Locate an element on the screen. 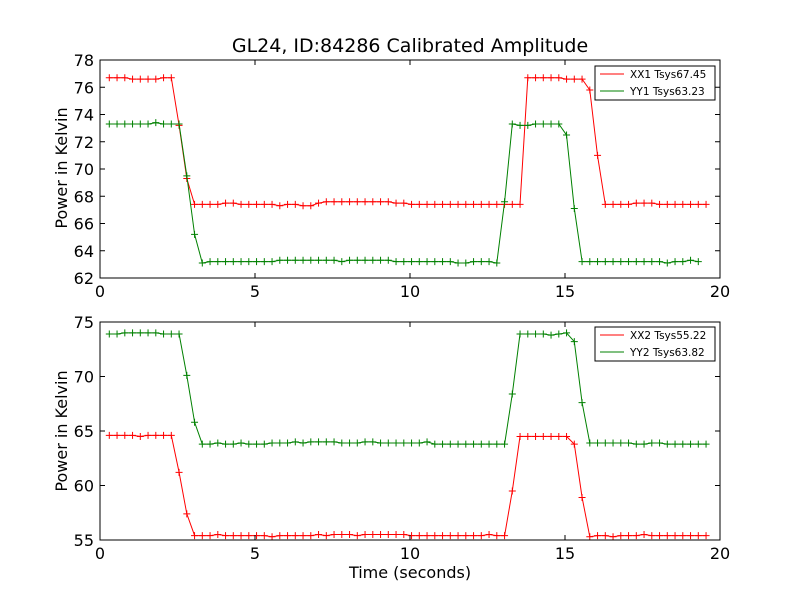  y-tick-label: 74 is located at coordinates (84, 115).